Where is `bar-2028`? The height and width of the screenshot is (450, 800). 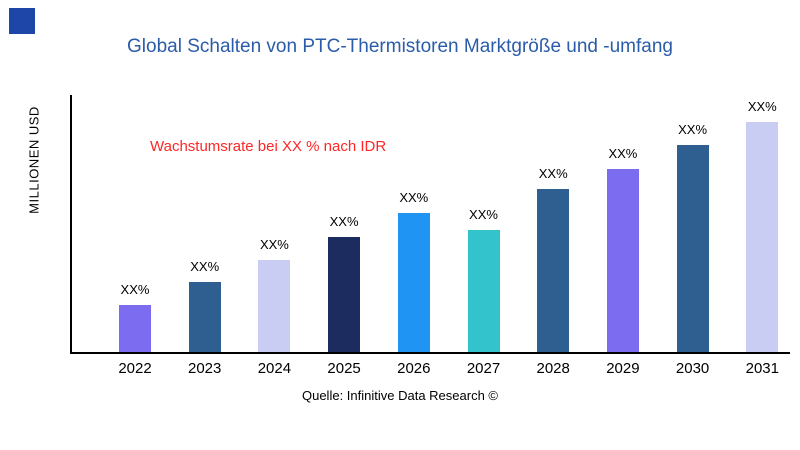
bar-2028 is located at coordinates (553, 270).